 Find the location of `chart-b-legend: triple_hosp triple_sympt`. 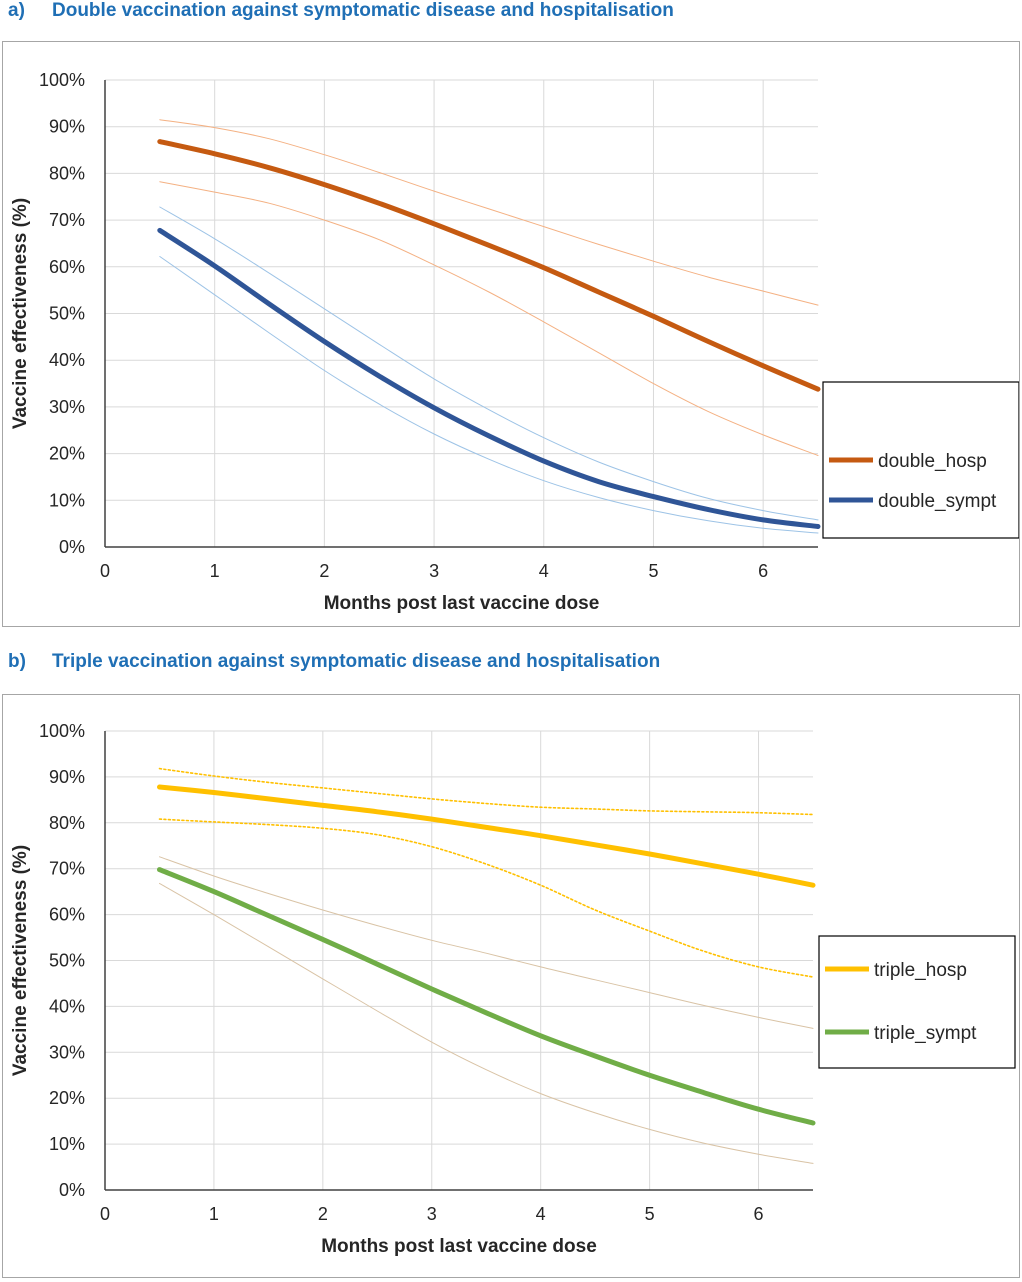

chart-b-legend: triple_hosp triple_sympt is located at coordinates (917, 1002).